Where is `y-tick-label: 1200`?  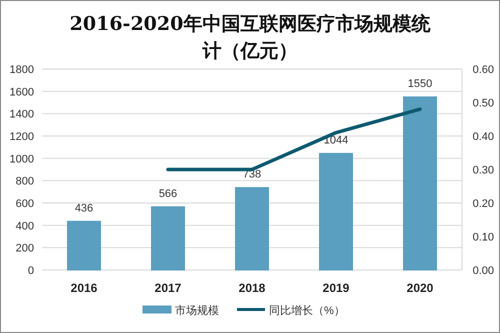
y-tick-label: 1200 is located at coordinates (22, 137).